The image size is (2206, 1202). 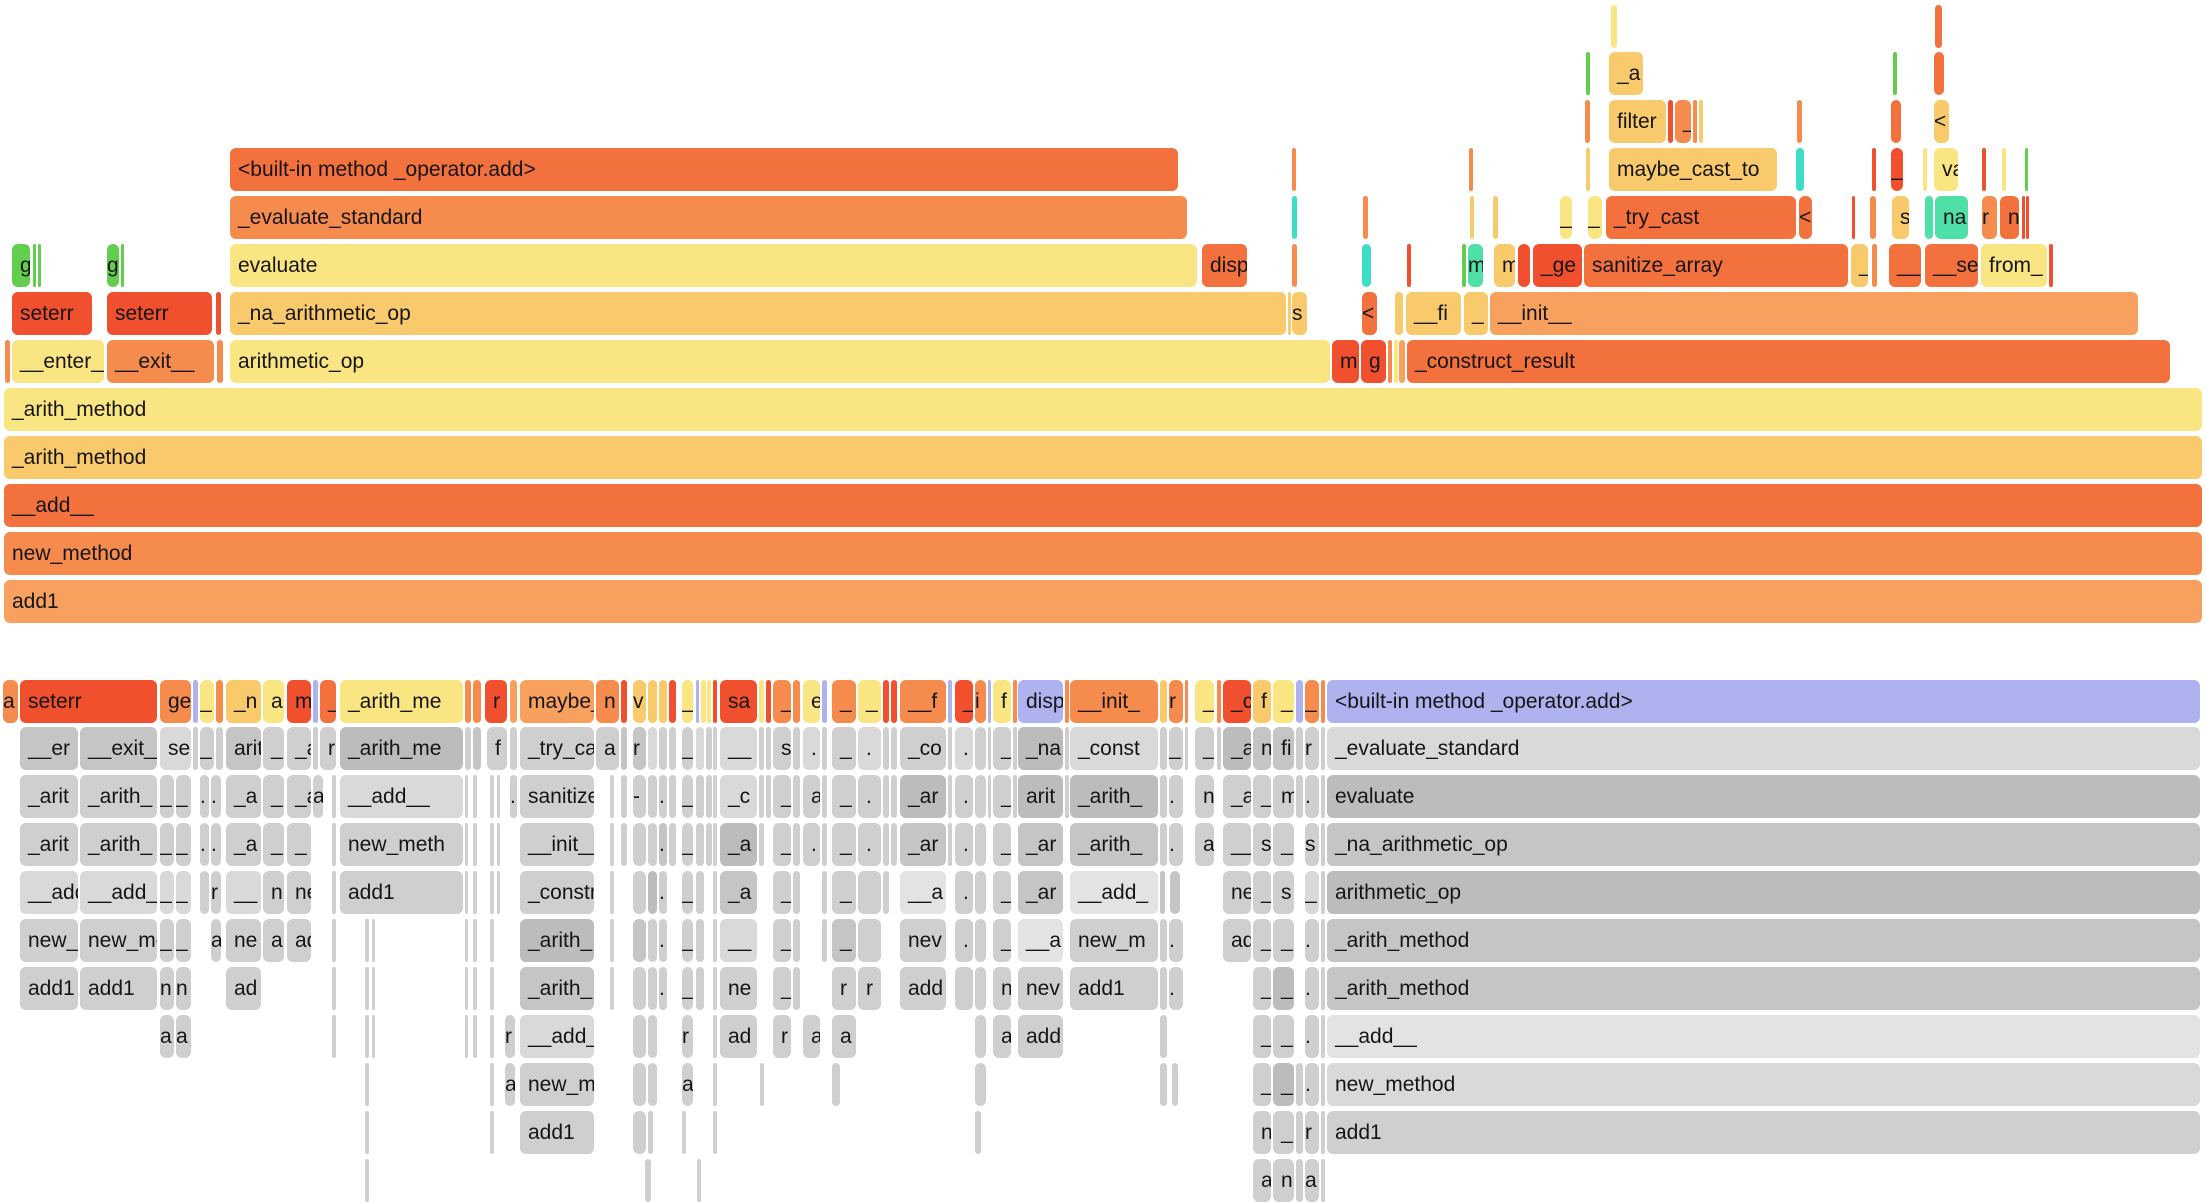 What do you see at coordinates (497, 748) in the screenshot?
I see `frame-bar-f: f` at bounding box center [497, 748].